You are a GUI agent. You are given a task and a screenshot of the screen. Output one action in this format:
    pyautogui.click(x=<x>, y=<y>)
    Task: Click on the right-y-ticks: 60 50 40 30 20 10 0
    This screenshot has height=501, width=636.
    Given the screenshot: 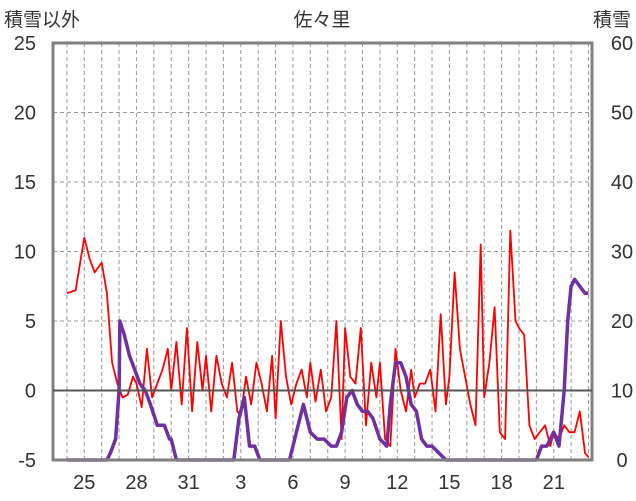 What is the action you would take?
    pyautogui.click(x=622, y=252)
    